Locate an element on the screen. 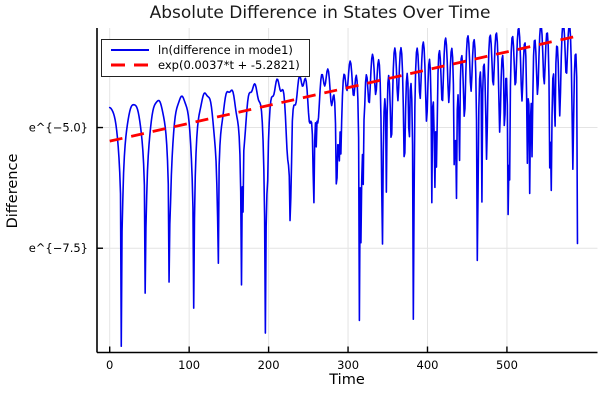 The image size is (600, 400). x-tick-label: 100 is located at coordinates (189, 365).